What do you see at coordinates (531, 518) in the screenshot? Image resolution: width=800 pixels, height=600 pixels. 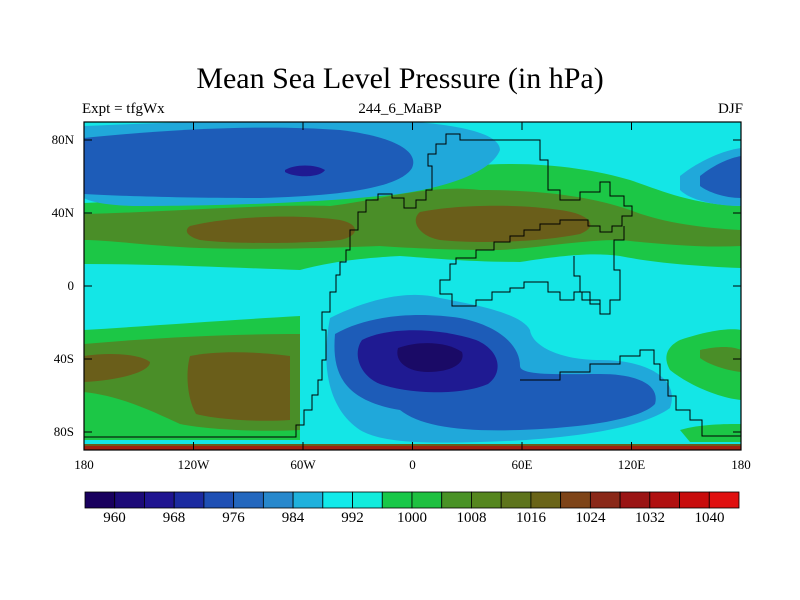 I see `colorbar-label-1016: 1016` at bounding box center [531, 518].